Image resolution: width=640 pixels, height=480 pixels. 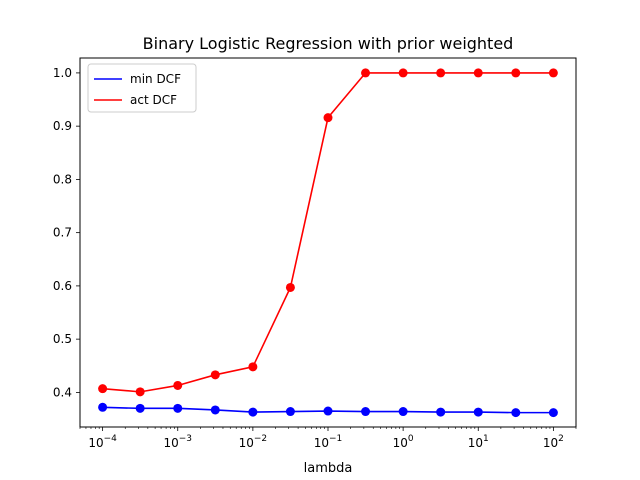 I want to click on legend-label: act DCF, so click(x=153, y=100).